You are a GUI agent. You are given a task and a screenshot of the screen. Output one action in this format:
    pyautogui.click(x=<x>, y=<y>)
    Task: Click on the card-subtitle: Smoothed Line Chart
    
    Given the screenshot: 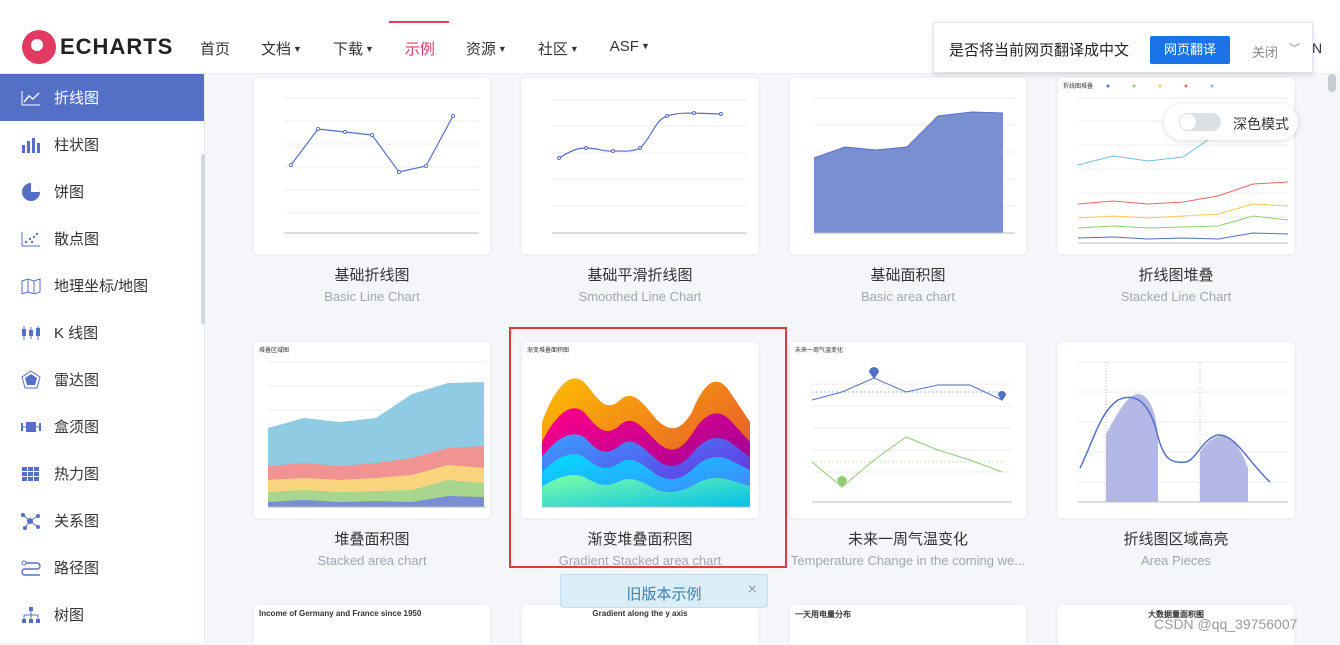 What is the action you would take?
    pyautogui.click(x=640, y=296)
    